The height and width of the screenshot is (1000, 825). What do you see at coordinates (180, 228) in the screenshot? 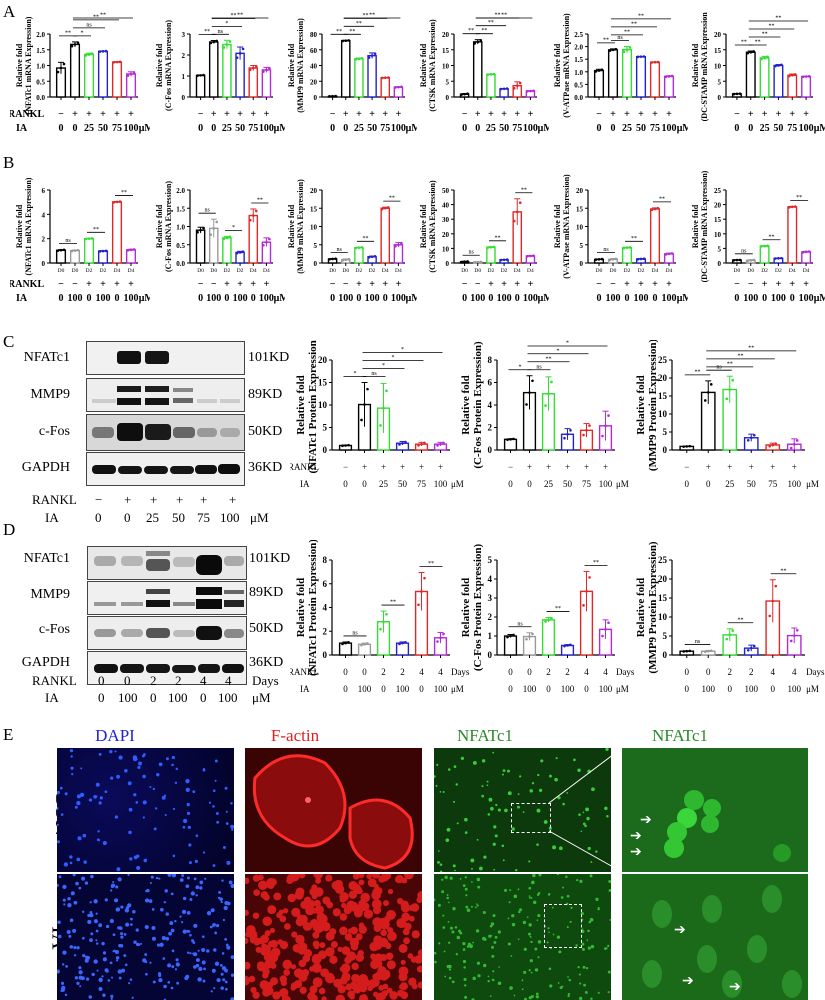
I see `svg-text: 1.0` at bounding box center [180, 228].